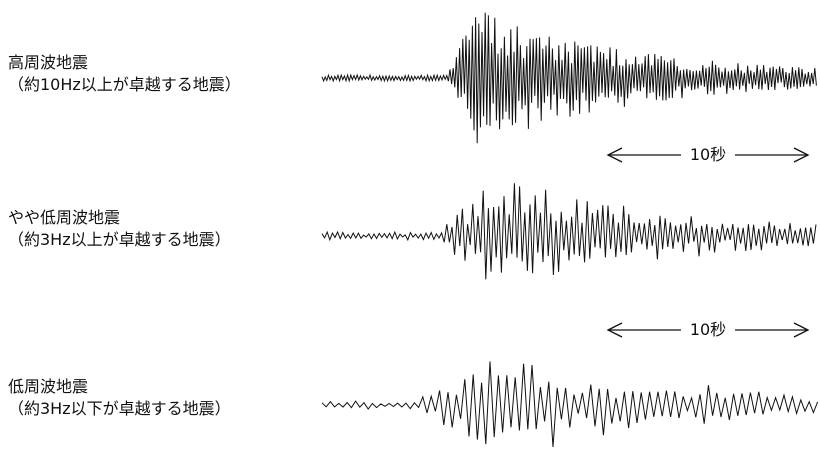 The height and width of the screenshot is (470, 820). I want to click on row-title: やや低周波地震, so click(64, 217).